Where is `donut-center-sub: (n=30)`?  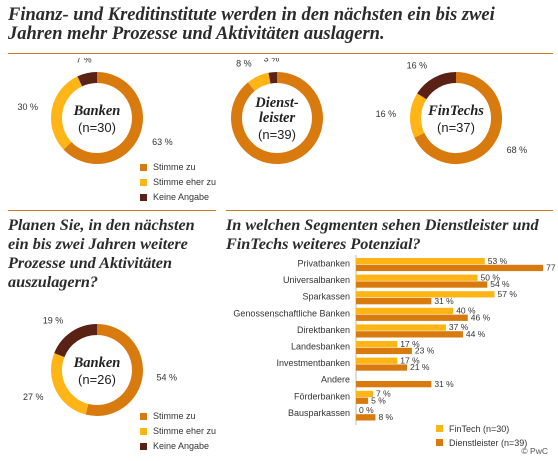 donut-center-sub: (n=30) is located at coordinates (97, 127).